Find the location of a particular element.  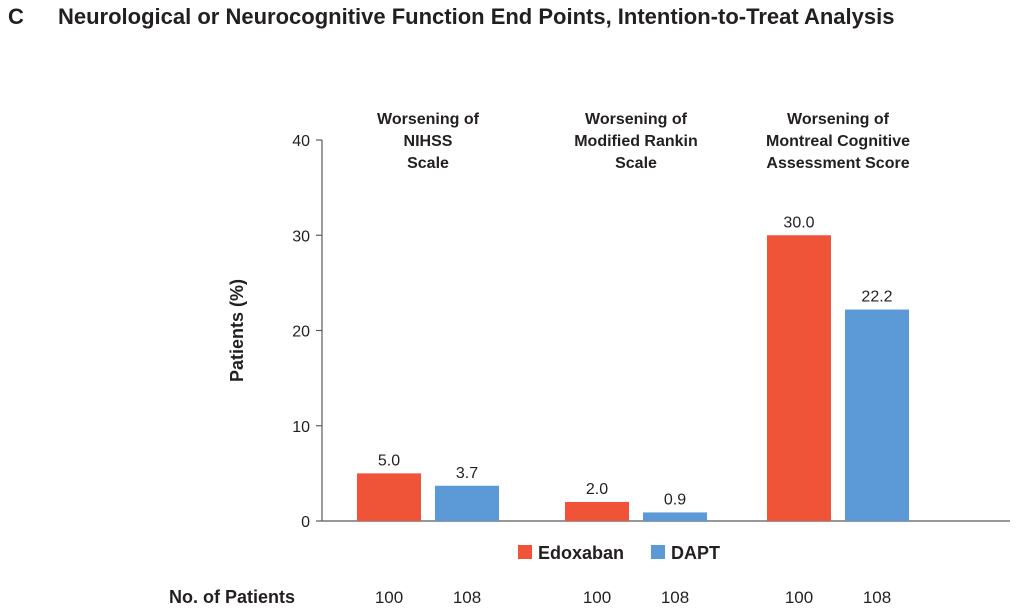

data-label: 0.9 is located at coordinates (675, 499).